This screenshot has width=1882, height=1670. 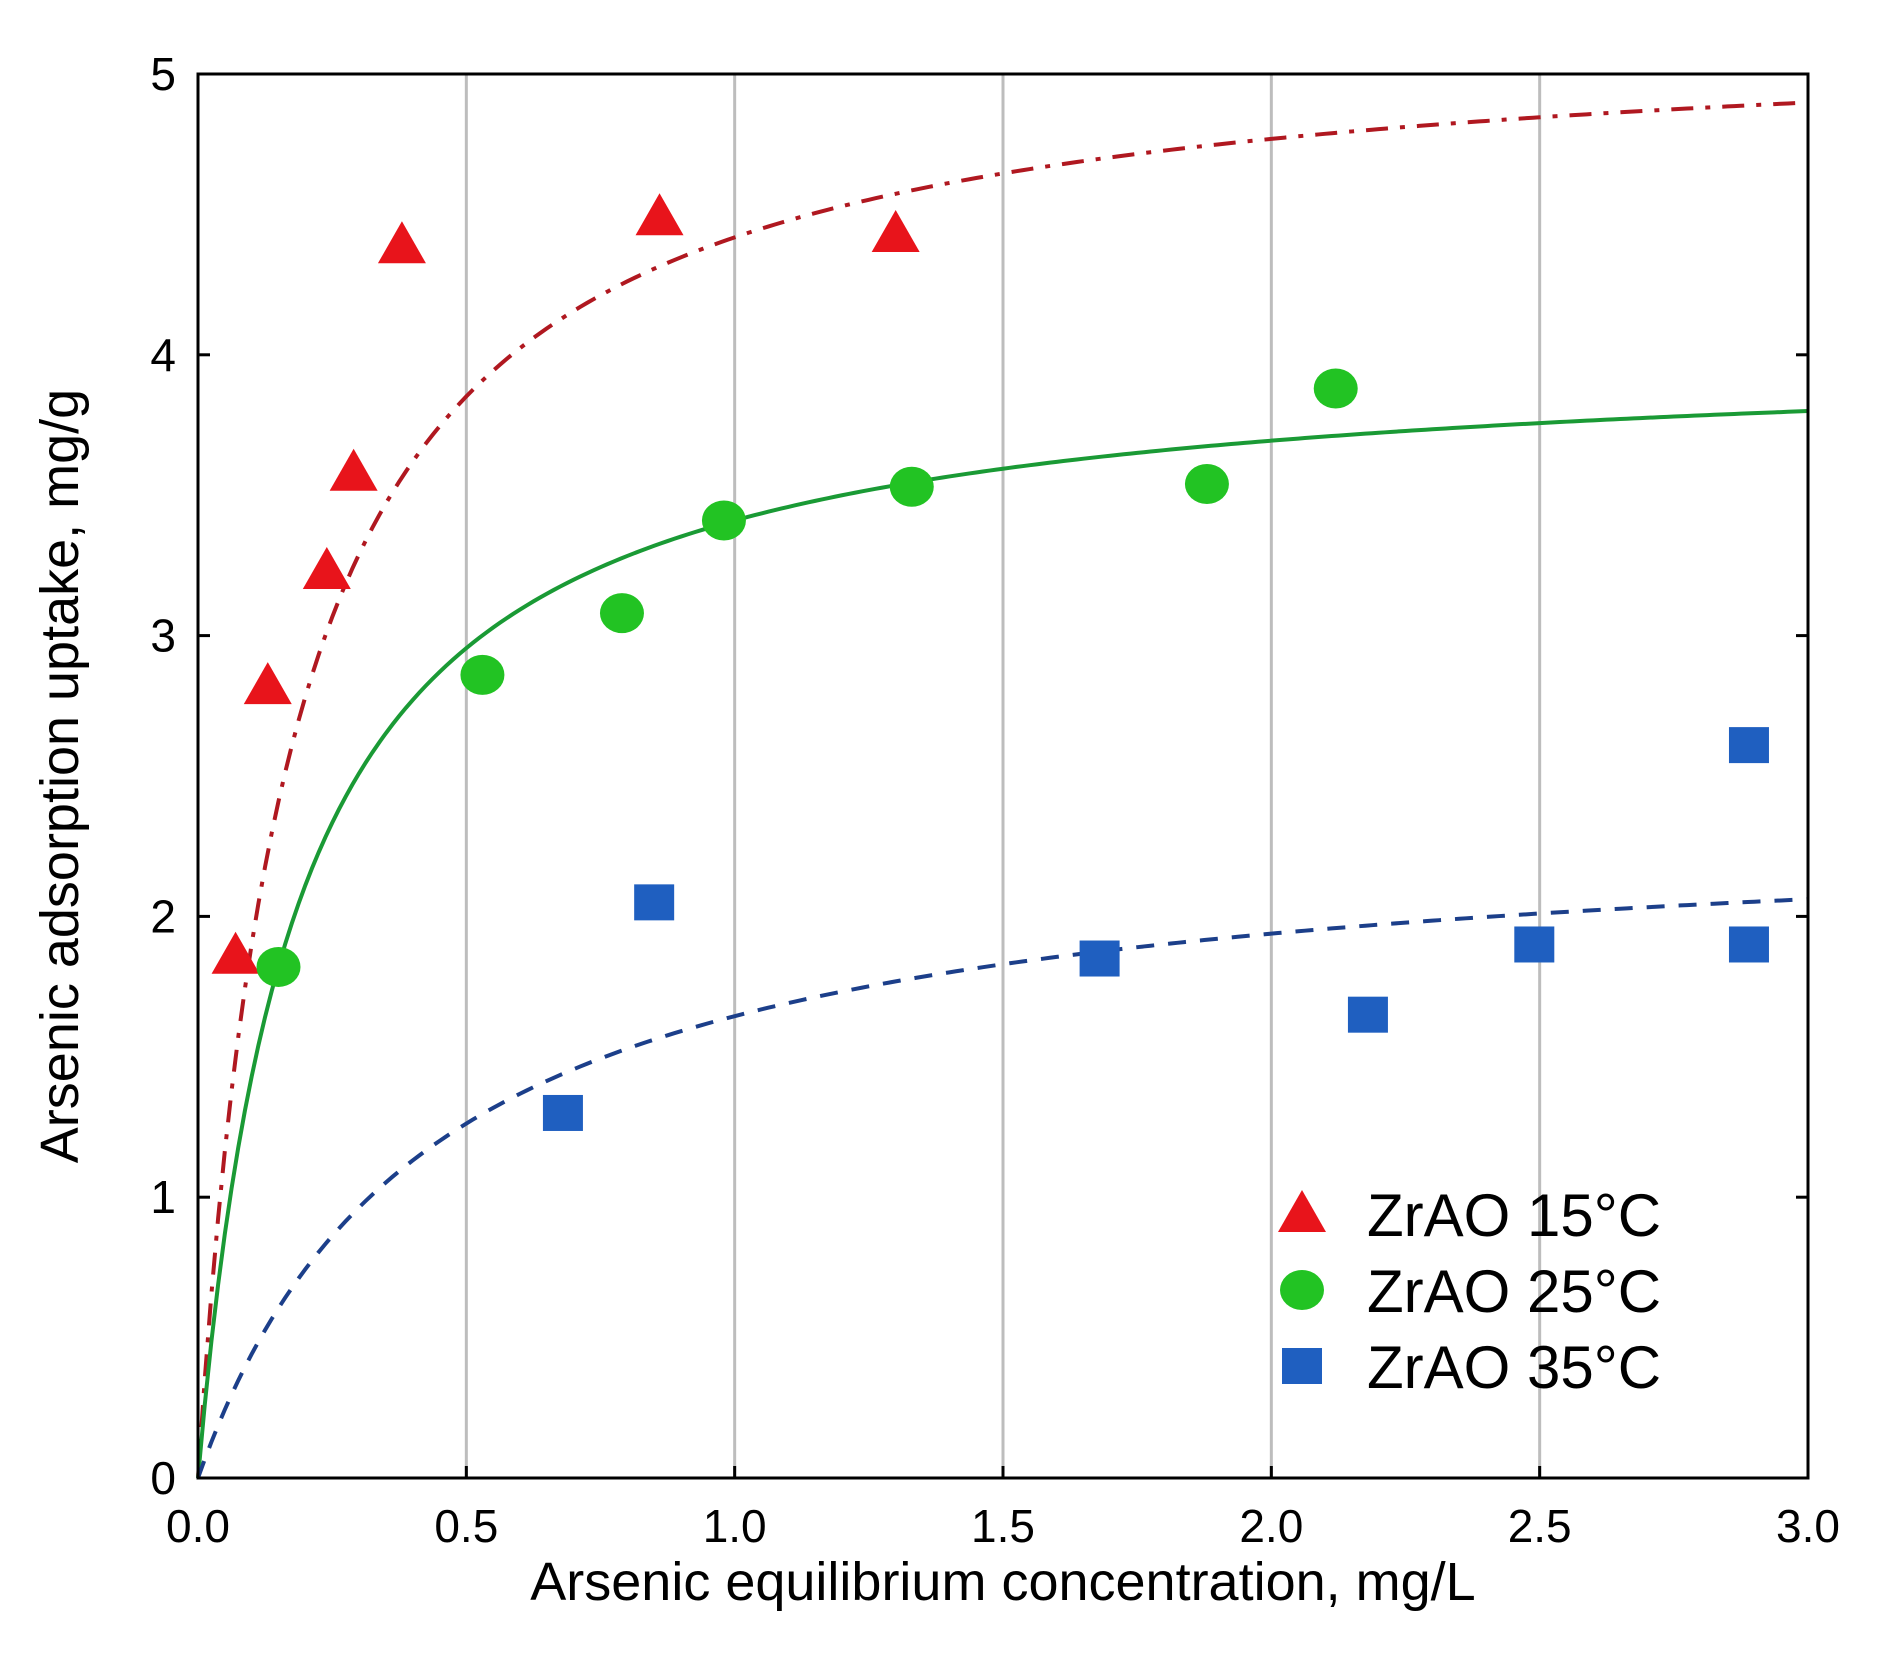 What do you see at coordinates (1002, 1582) in the screenshot?
I see `x-axis-title: Arsenic equilibrium concentration, mg/L` at bounding box center [1002, 1582].